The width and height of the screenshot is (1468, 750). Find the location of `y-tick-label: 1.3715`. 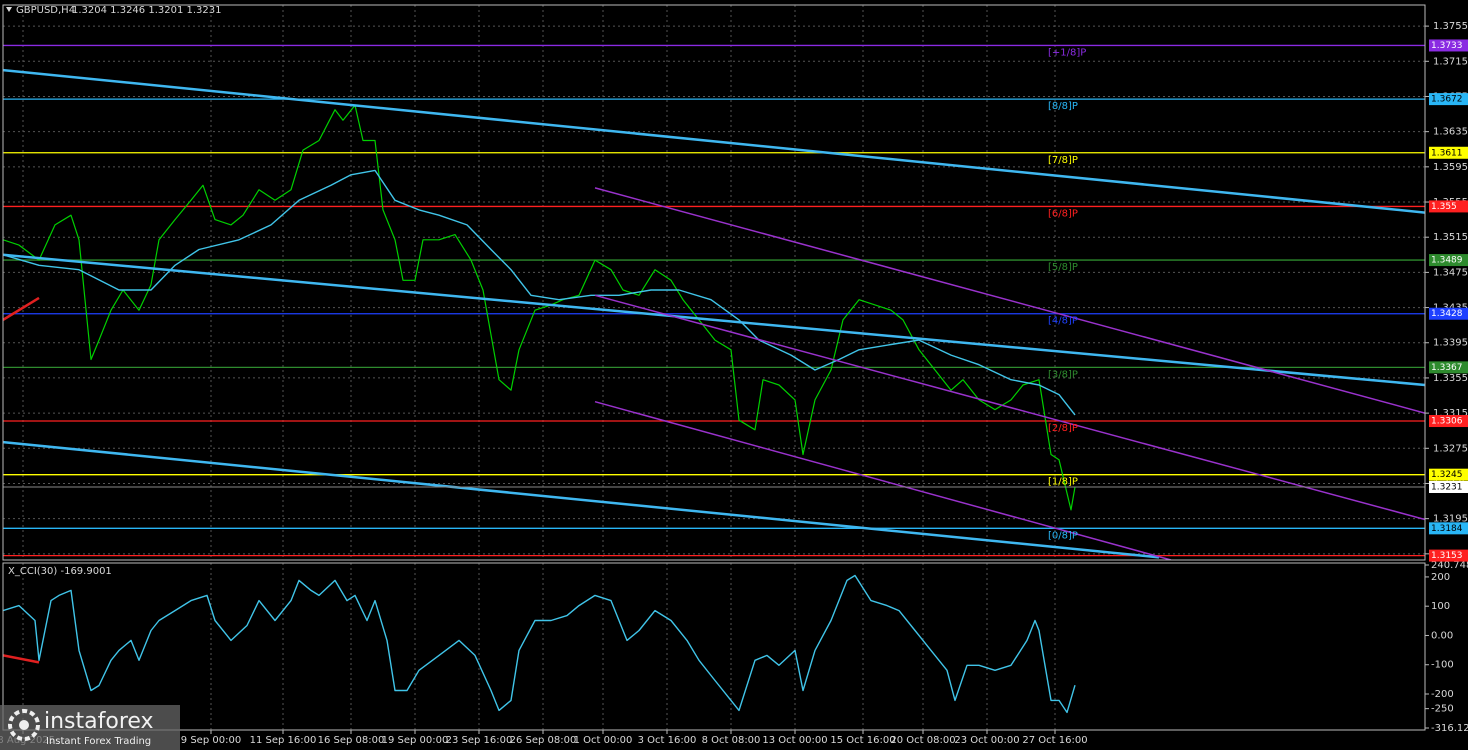

y-tick-label: 1.3715 is located at coordinates (1450, 61).